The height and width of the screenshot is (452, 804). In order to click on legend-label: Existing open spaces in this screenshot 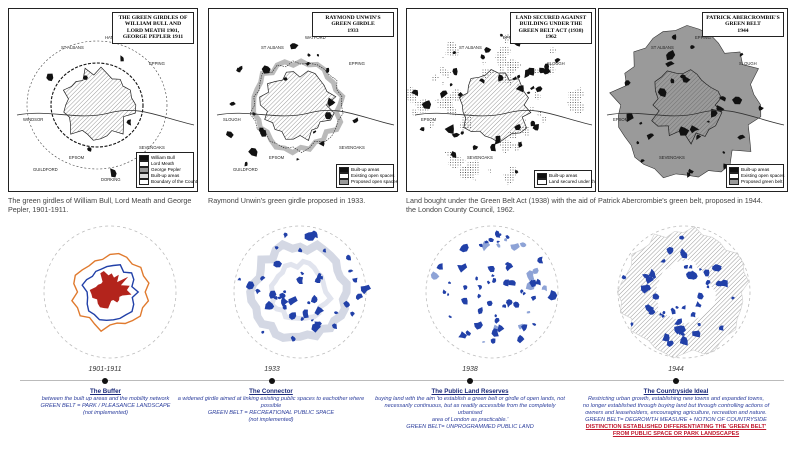, I will do `click(763, 175)`.